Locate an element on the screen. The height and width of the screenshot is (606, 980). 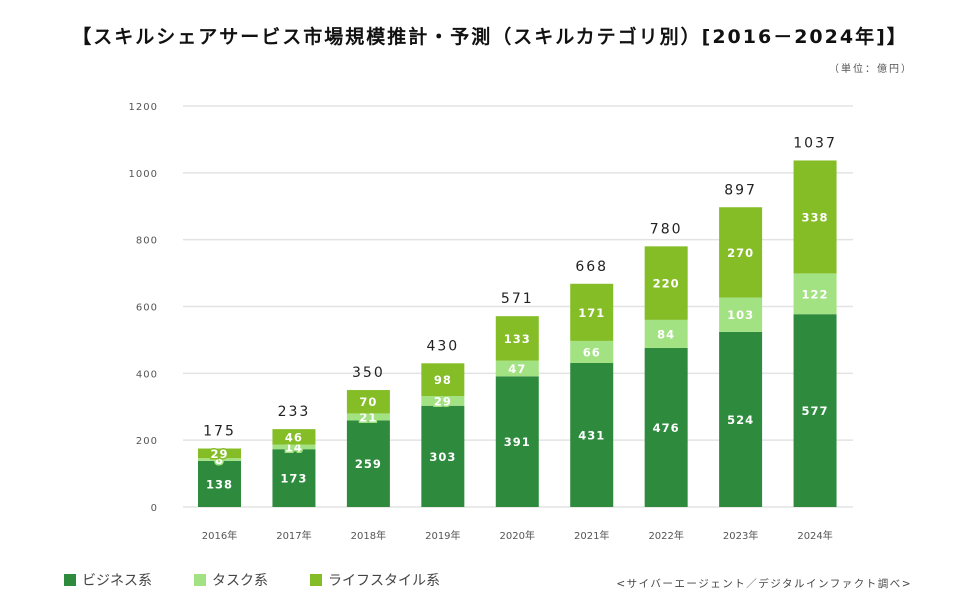
segment-label: 103 is located at coordinates (740, 315).